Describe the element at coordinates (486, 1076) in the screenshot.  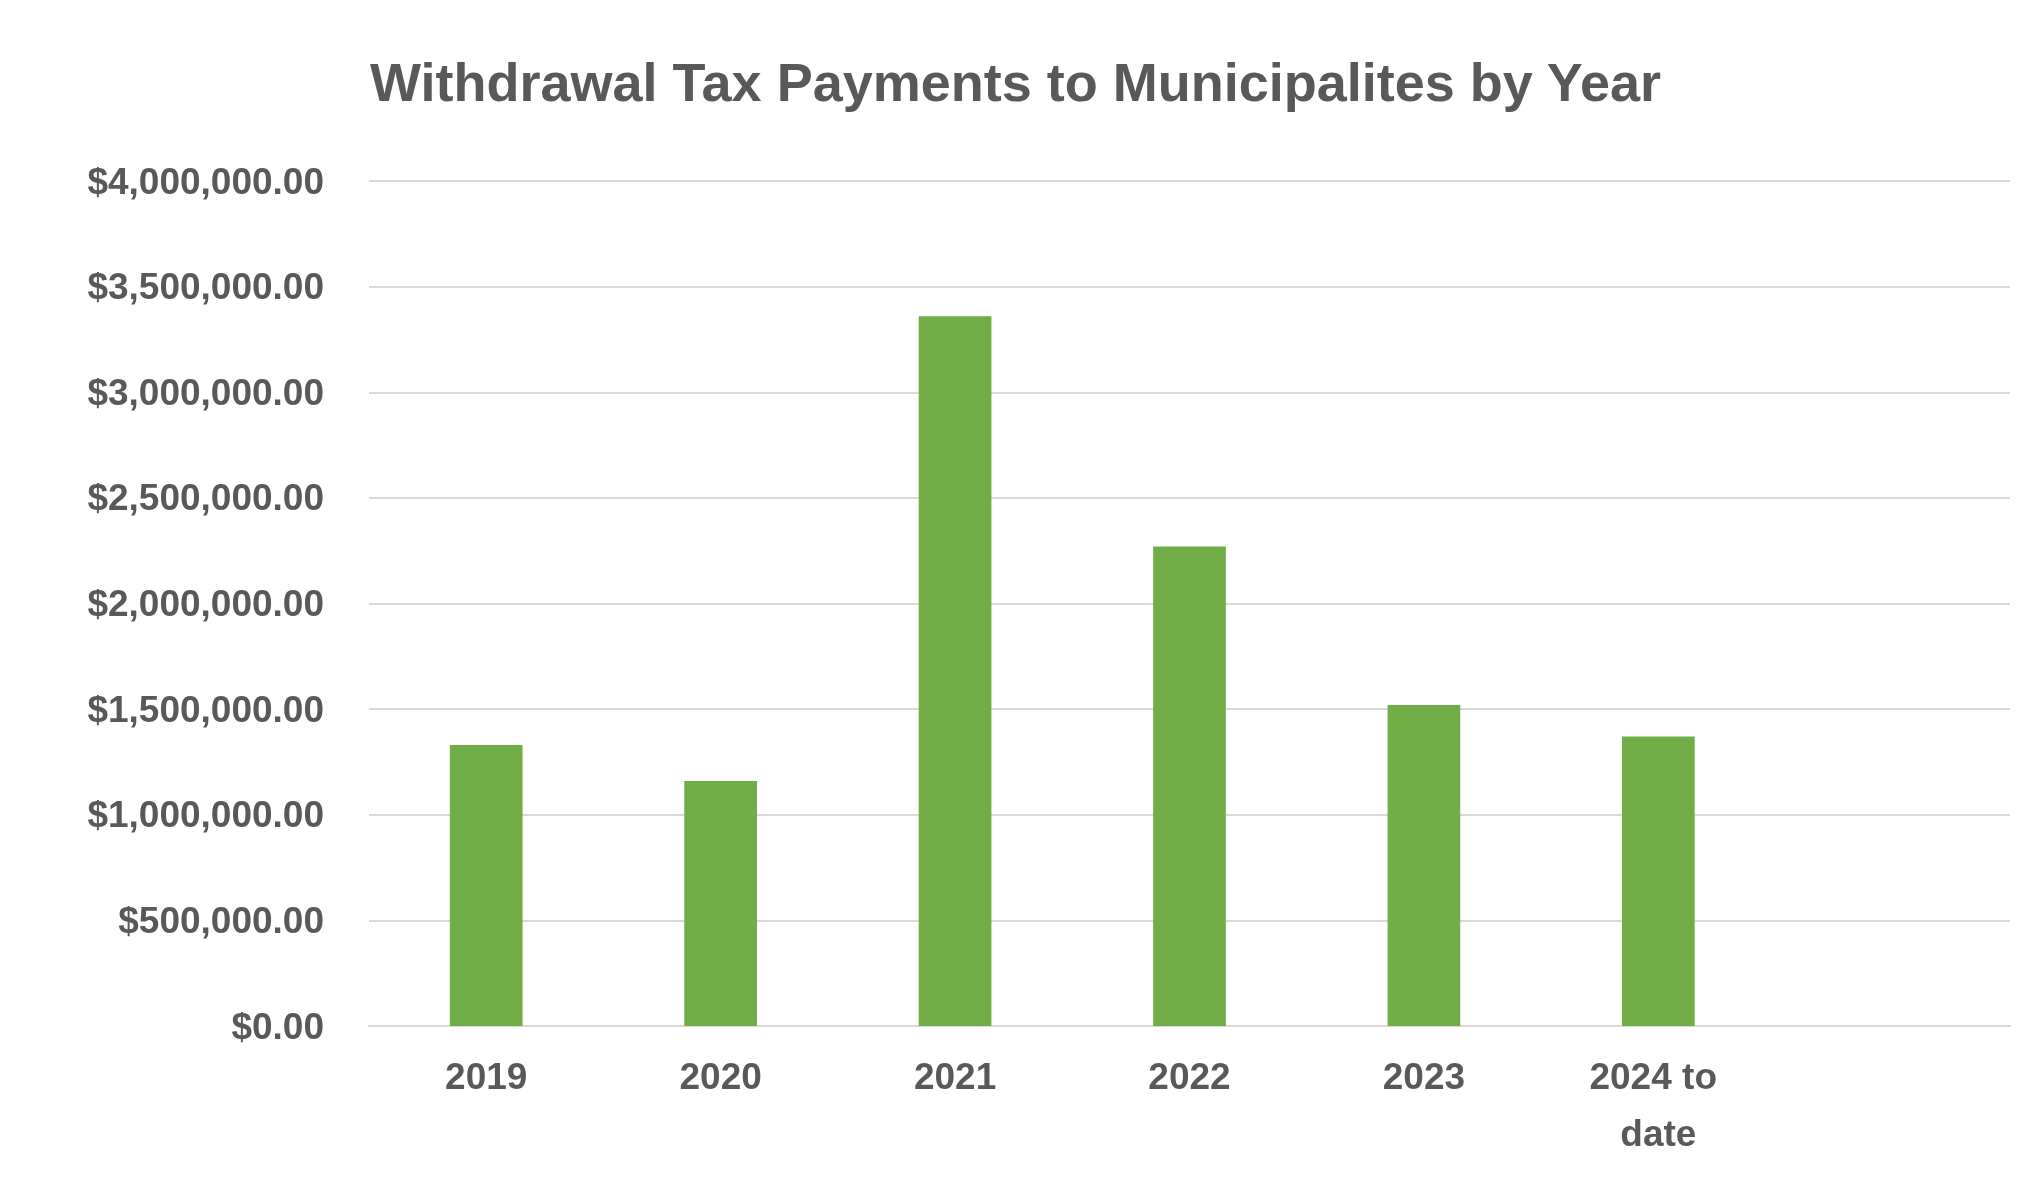
I see `x-tick-label: 2019` at that location.